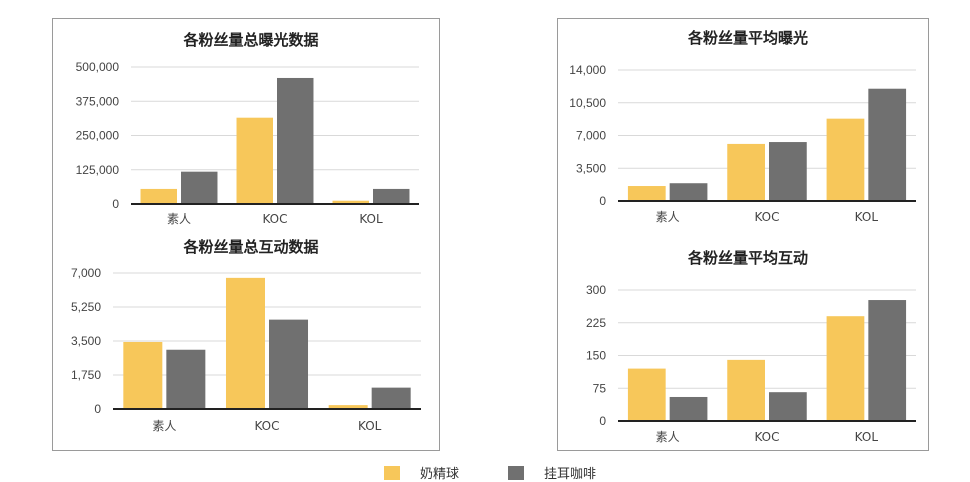 Image resolution: width=970 pixels, height=482 pixels. I want to click on legend-label-guaercafe: 挂耳咖啡, so click(570, 474).